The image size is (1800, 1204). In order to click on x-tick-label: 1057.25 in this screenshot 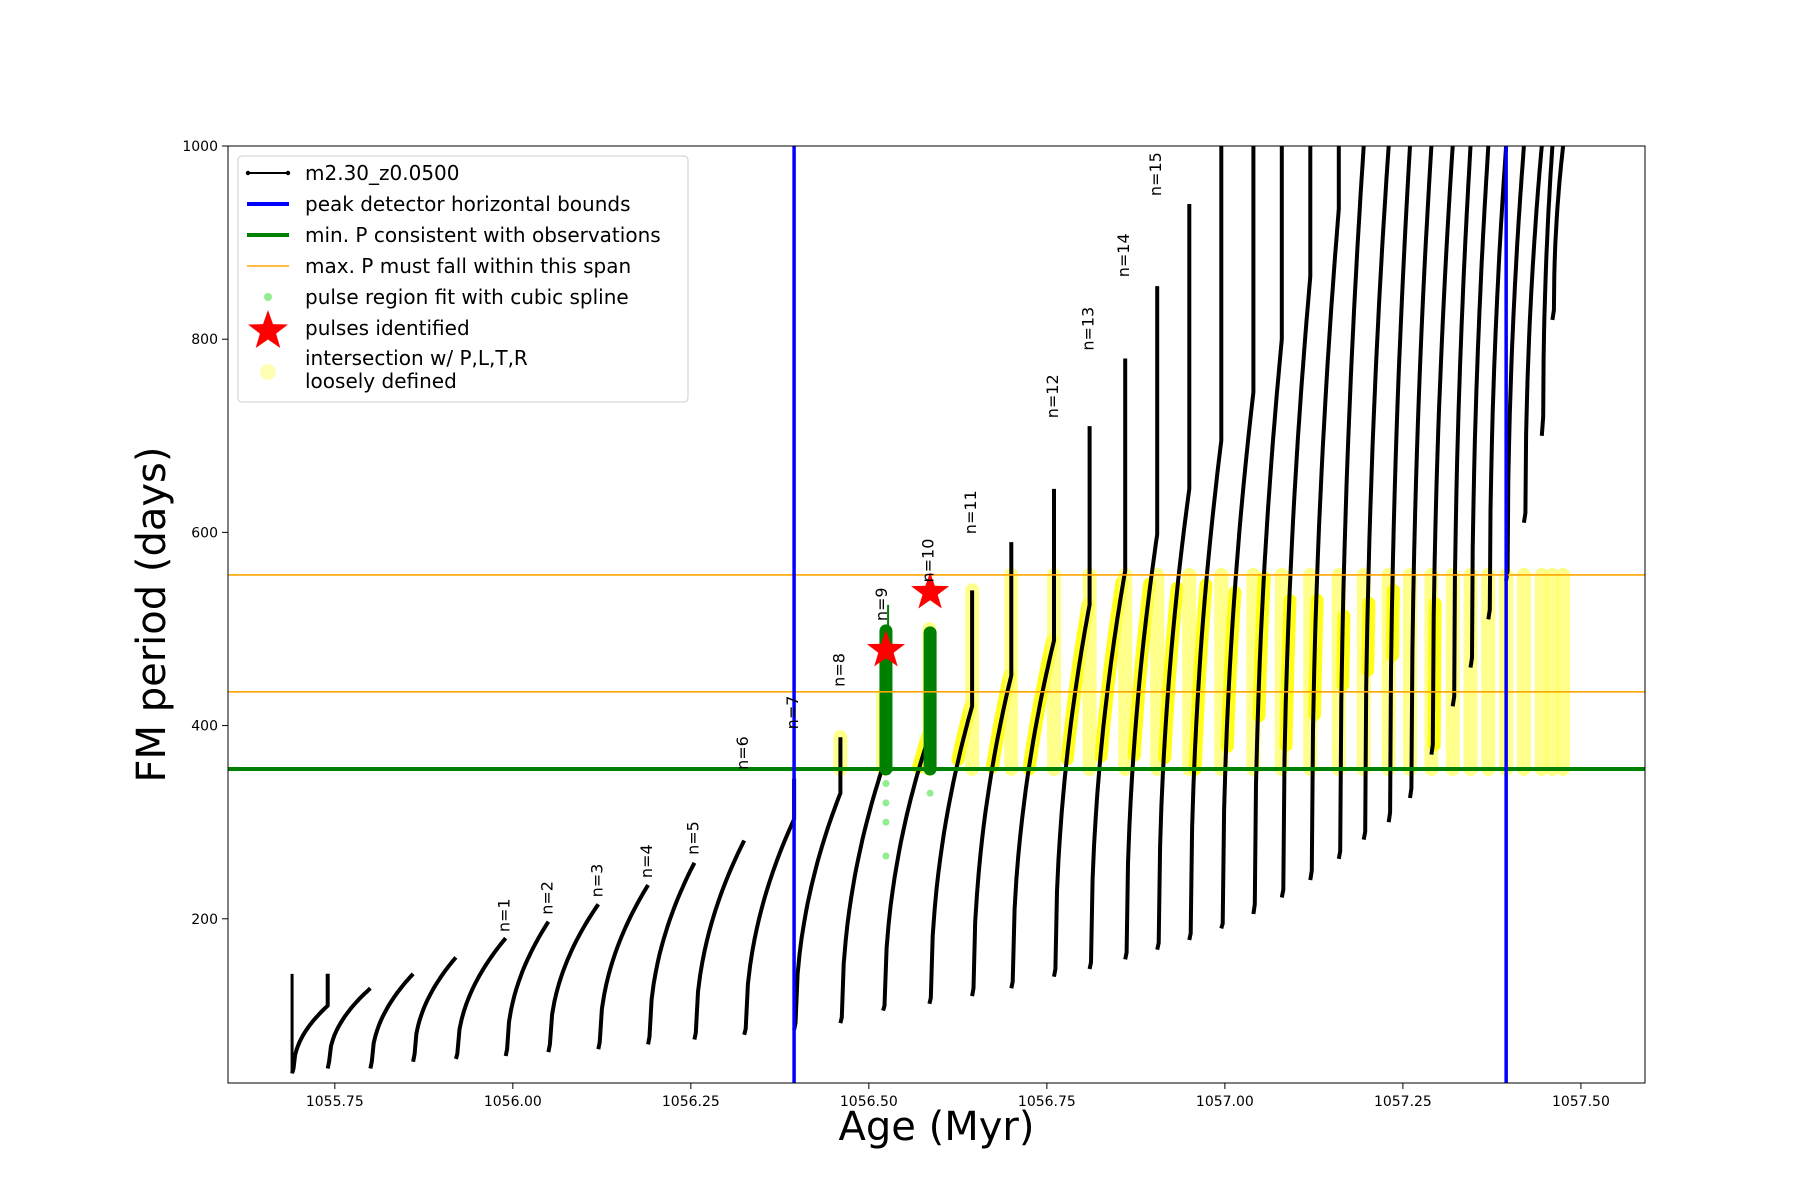, I will do `click(1403, 1102)`.